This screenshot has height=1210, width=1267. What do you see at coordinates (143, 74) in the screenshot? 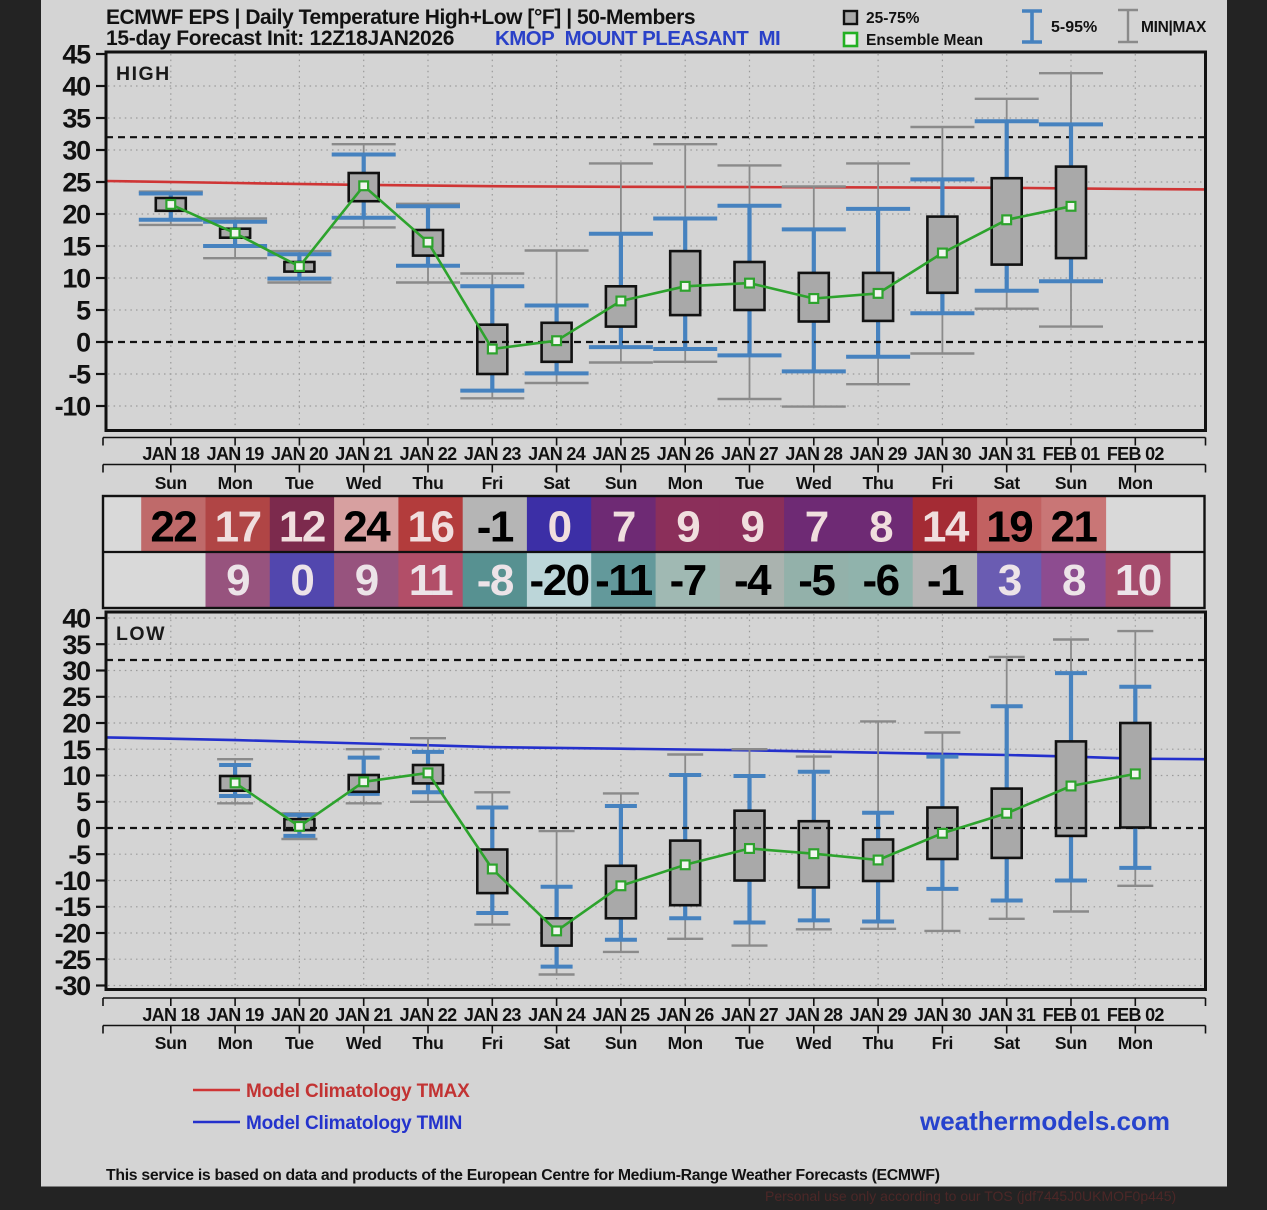
I see `svg-text: HIGH` at bounding box center [143, 74].